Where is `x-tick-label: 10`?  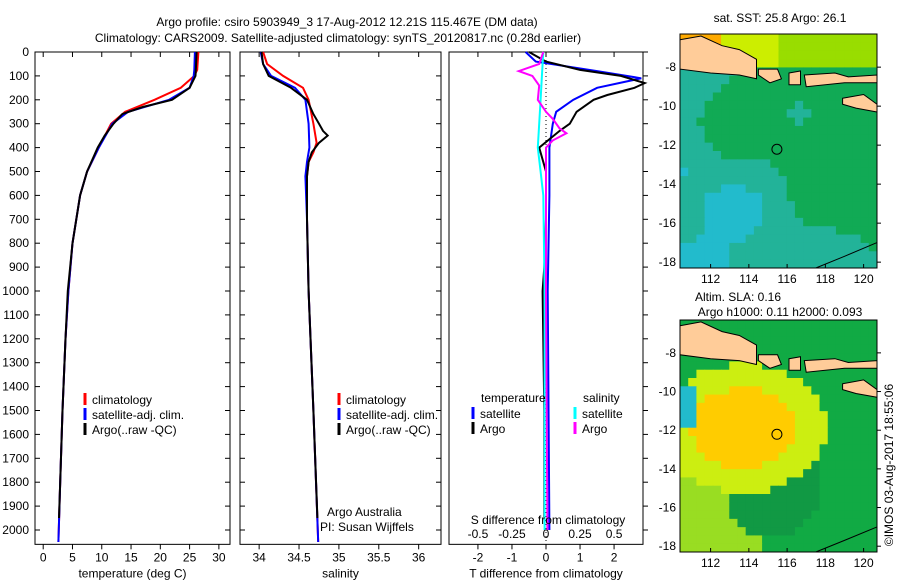 x-tick-label: 10 is located at coordinates (102, 557).